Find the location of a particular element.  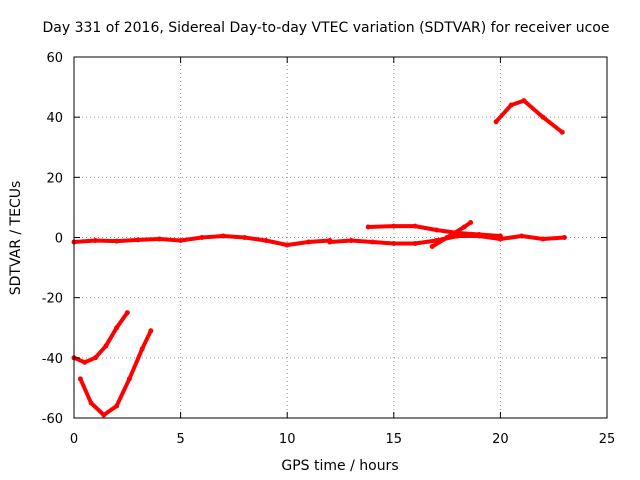

y-tick-label: -20 is located at coordinates (52, 299).